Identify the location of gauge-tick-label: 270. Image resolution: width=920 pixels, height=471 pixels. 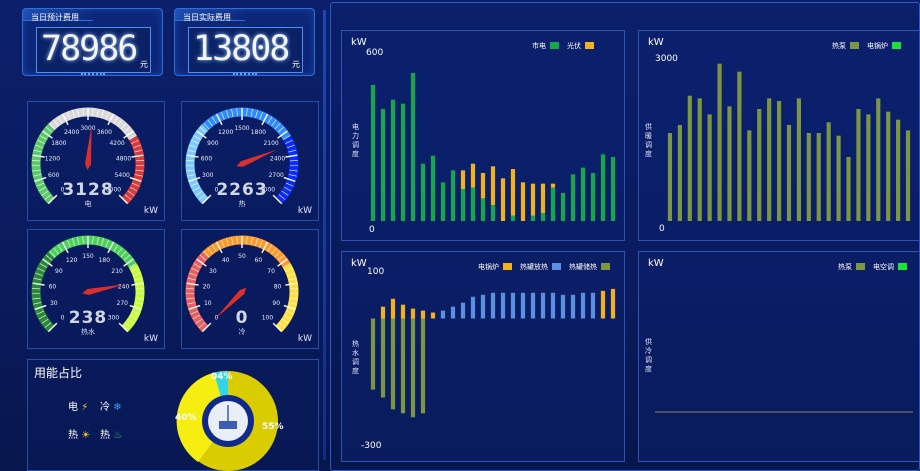
(123, 303).